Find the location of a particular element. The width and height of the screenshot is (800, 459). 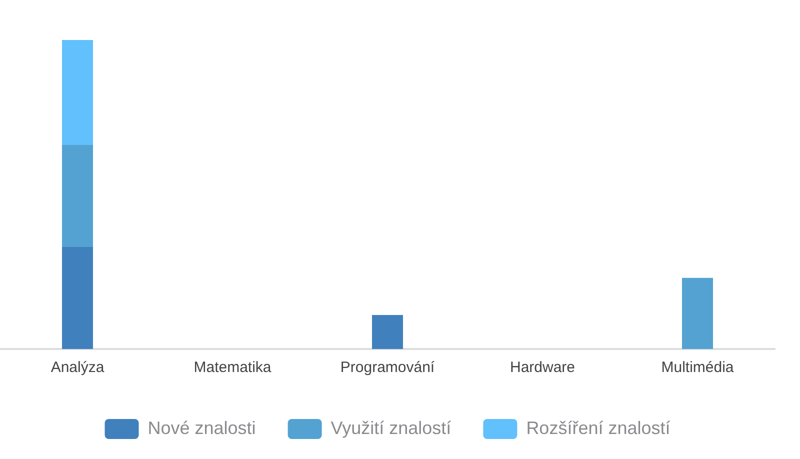

x-tick-label: Multimédia is located at coordinates (697, 367).